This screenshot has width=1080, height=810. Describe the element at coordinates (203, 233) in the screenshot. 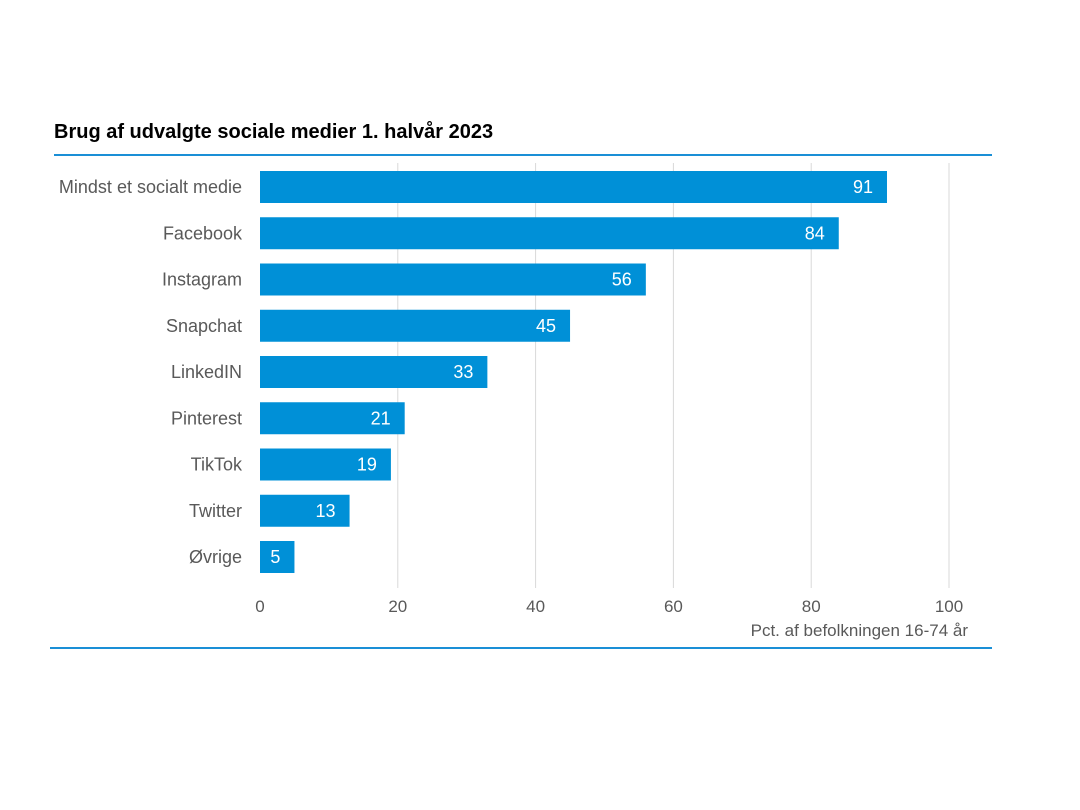

I see `category-label: Facebook` at that location.